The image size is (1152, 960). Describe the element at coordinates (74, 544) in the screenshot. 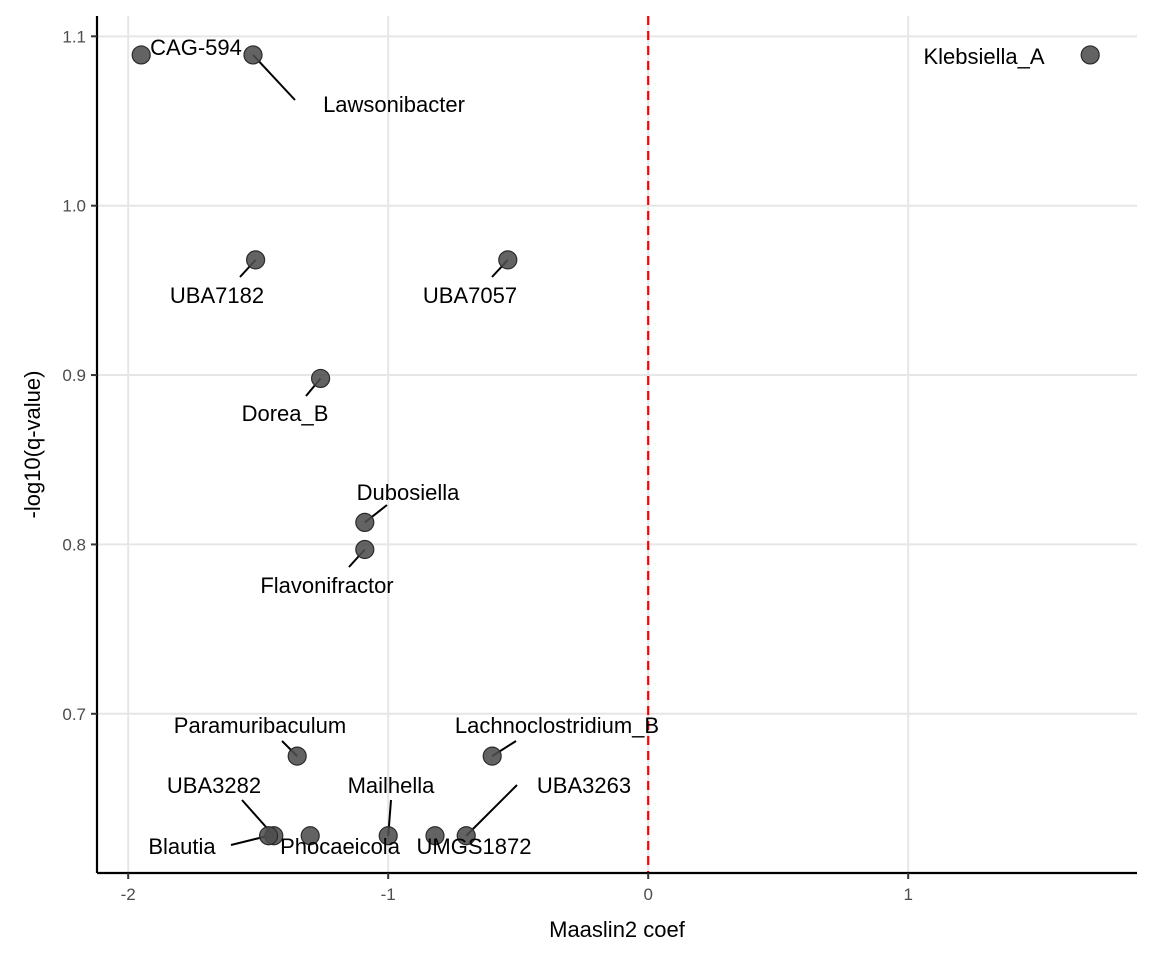

I see `y-tick-label: 0.8` at that location.